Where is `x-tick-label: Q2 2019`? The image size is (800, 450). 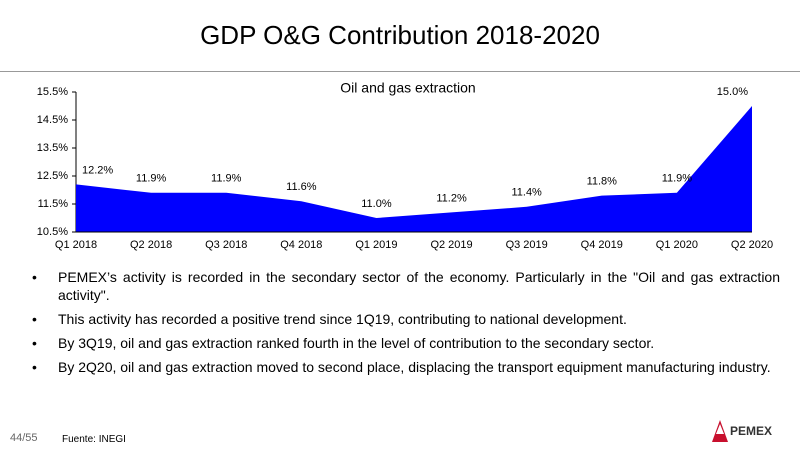
x-tick-label: Q2 2019 is located at coordinates (451, 245).